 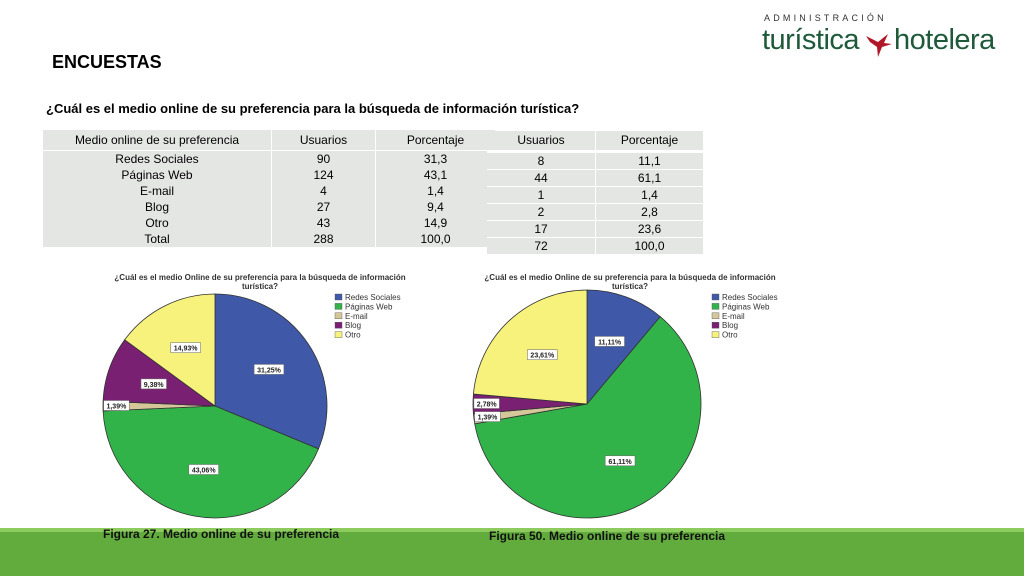 I want to click on cell-medio: Blog, so click(x=157, y=207).